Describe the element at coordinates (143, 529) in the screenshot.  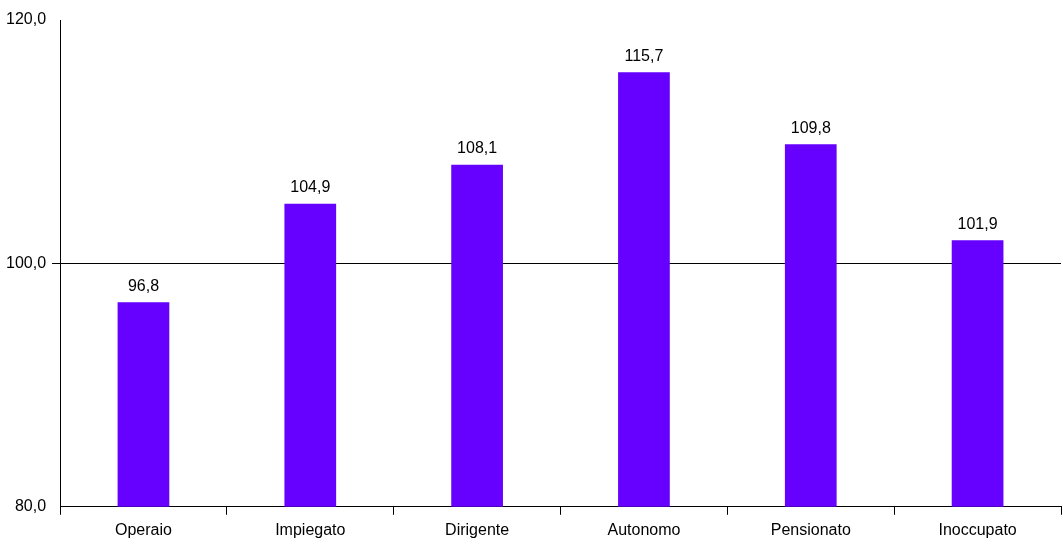
I see `x-tick-label: Operaio` at that location.